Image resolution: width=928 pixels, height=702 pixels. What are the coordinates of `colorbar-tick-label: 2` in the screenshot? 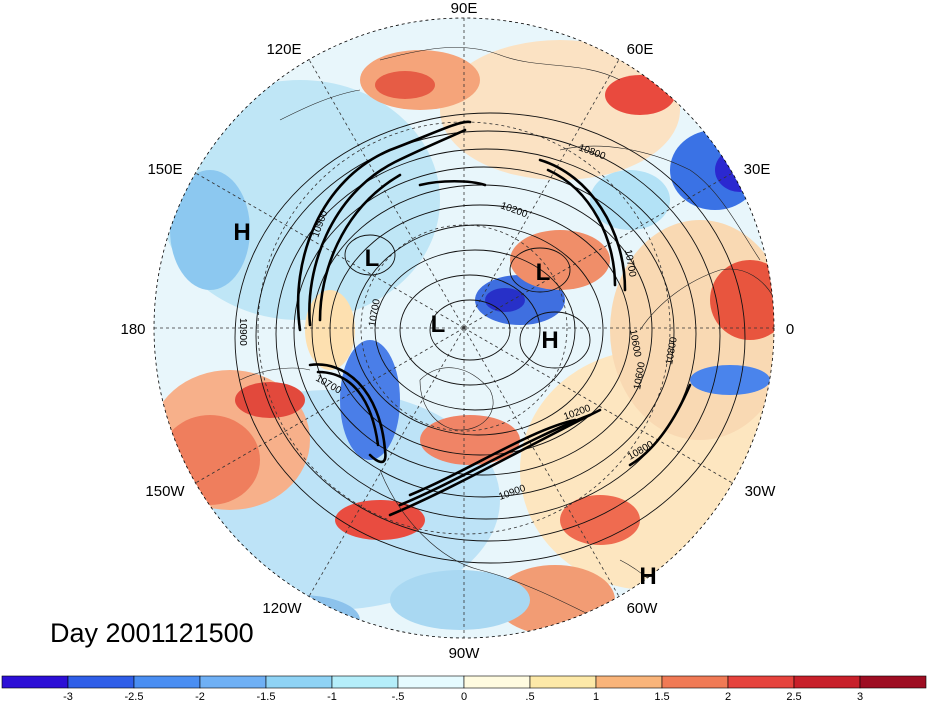 It's located at (728, 696).